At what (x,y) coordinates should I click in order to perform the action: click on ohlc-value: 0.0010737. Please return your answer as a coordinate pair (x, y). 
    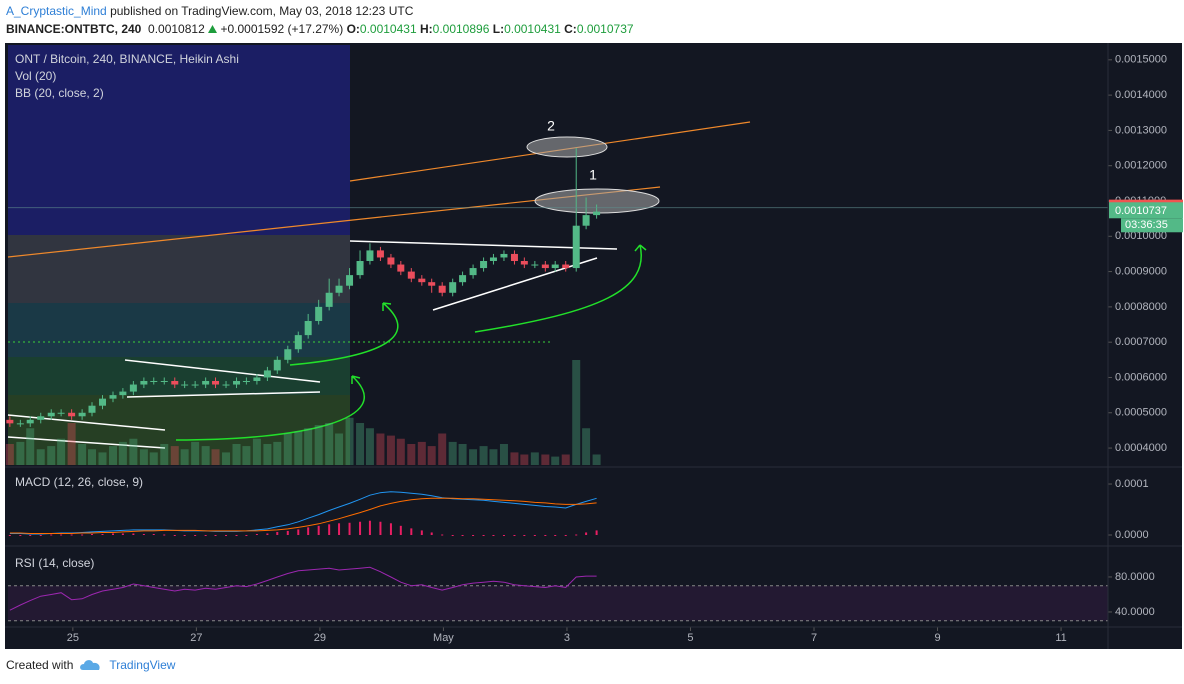
    Looking at the image, I should click on (605, 29).